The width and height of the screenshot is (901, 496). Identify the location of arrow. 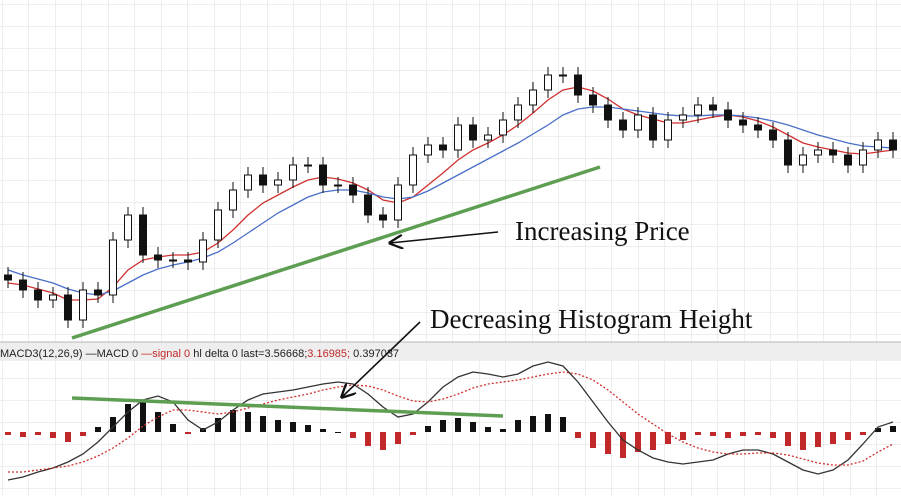
(444, 237).